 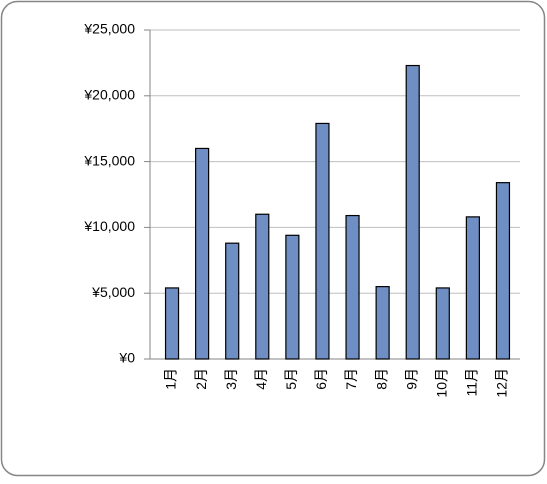 What do you see at coordinates (109, 95) in the screenshot?
I see `y-tick-label: ¥20,000` at bounding box center [109, 95].